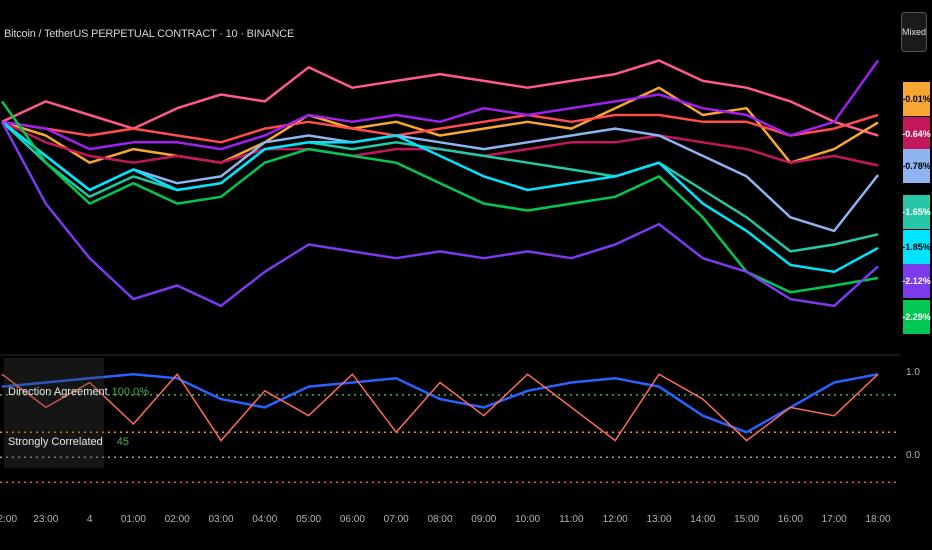 The height and width of the screenshot is (550, 932). What do you see at coordinates (571, 519) in the screenshot?
I see `x-tick-label: 11:00` at bounding box center [571, 519].